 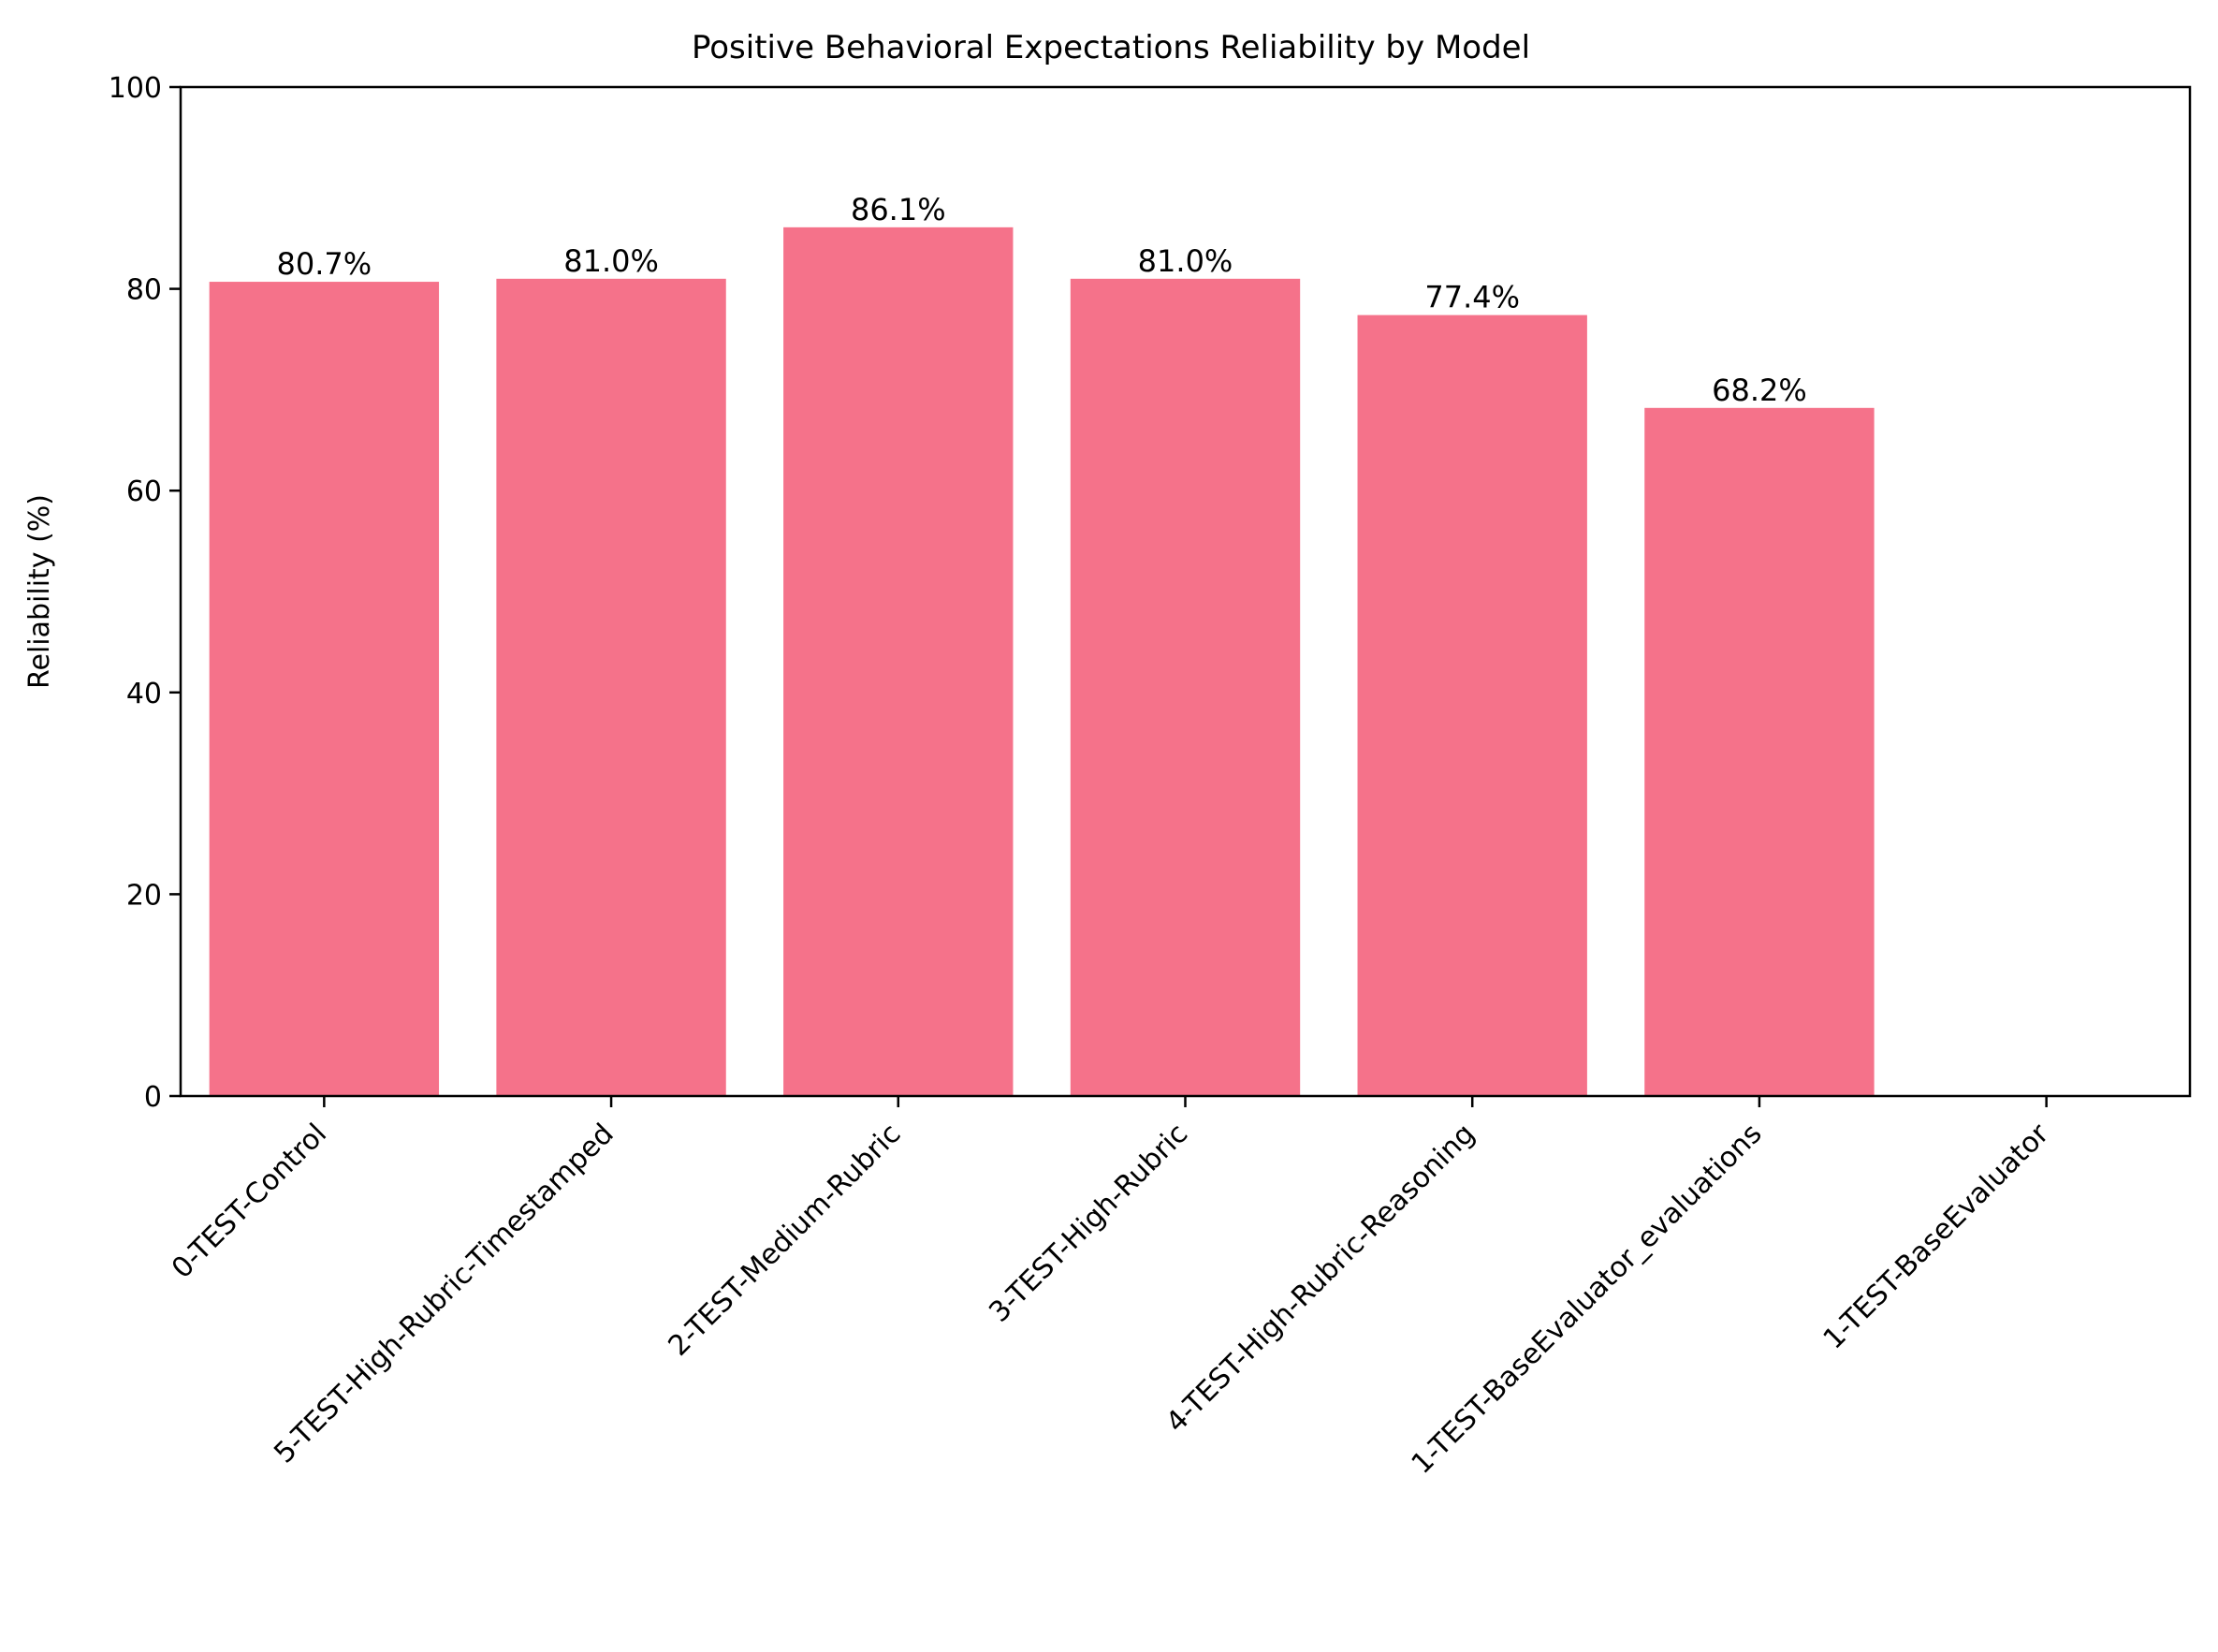 What do you see at coordinates (40, 591) in the screenshot?
I see `y-axis-label: Reliability (%)` at bounding box center [40, 591].